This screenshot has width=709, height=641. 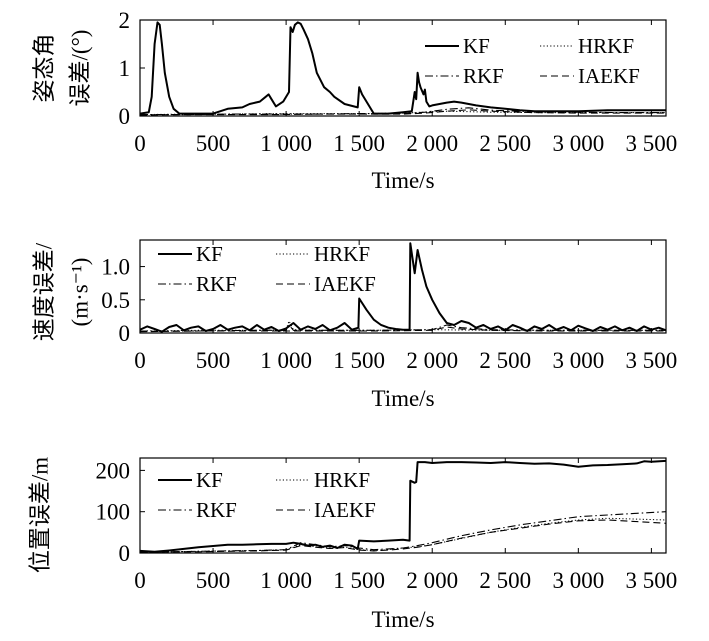 What do you see at coordinates (113, 512) in the screenshot?
I see `y-tick-label: 100` at bounding box center [113, 512].